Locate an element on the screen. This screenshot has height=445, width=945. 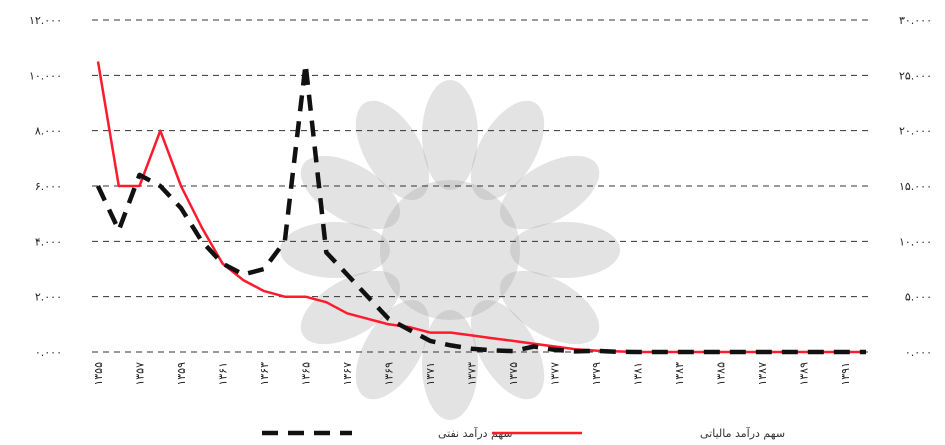
y-left-tick-label: ۲.۰۰۰ is located at coordinates (48, 297).